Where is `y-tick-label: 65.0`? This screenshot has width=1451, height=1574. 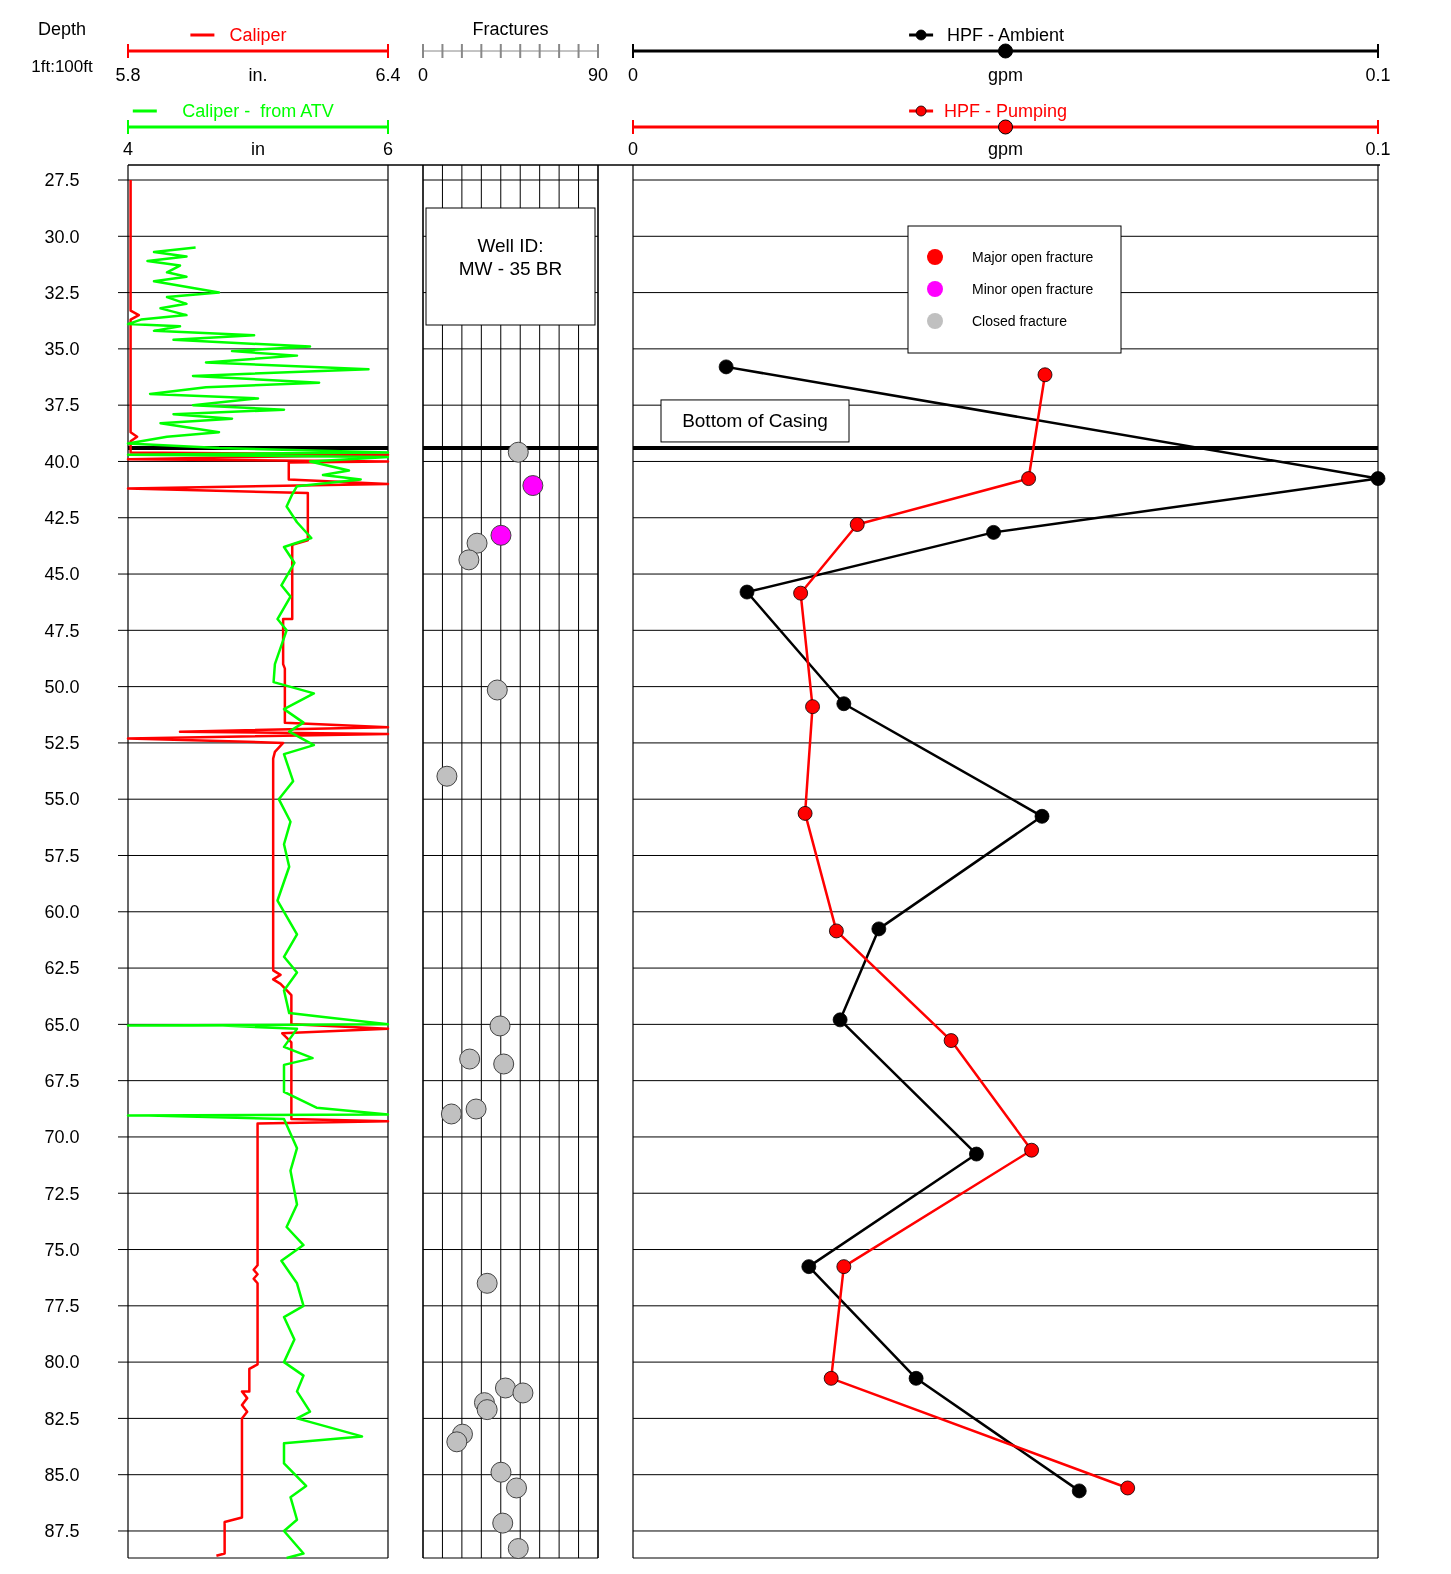 y-tick-label: 65.0 is located at coordinates (62, 1024).